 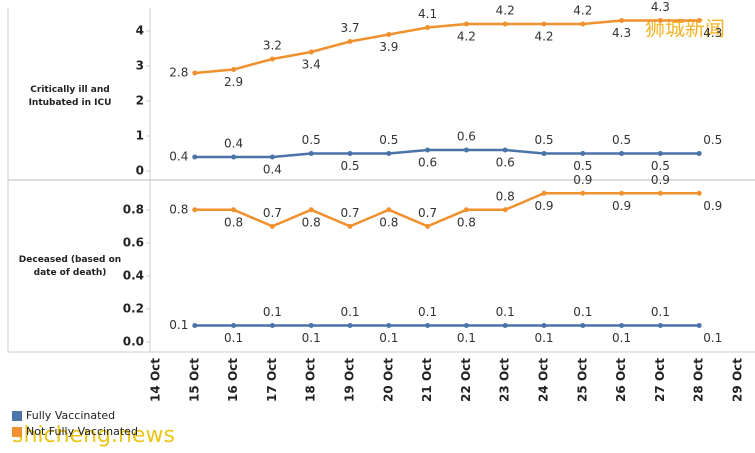 I want to click on panel-title: Deceased (based on date of death), so click(x=70, y=266).